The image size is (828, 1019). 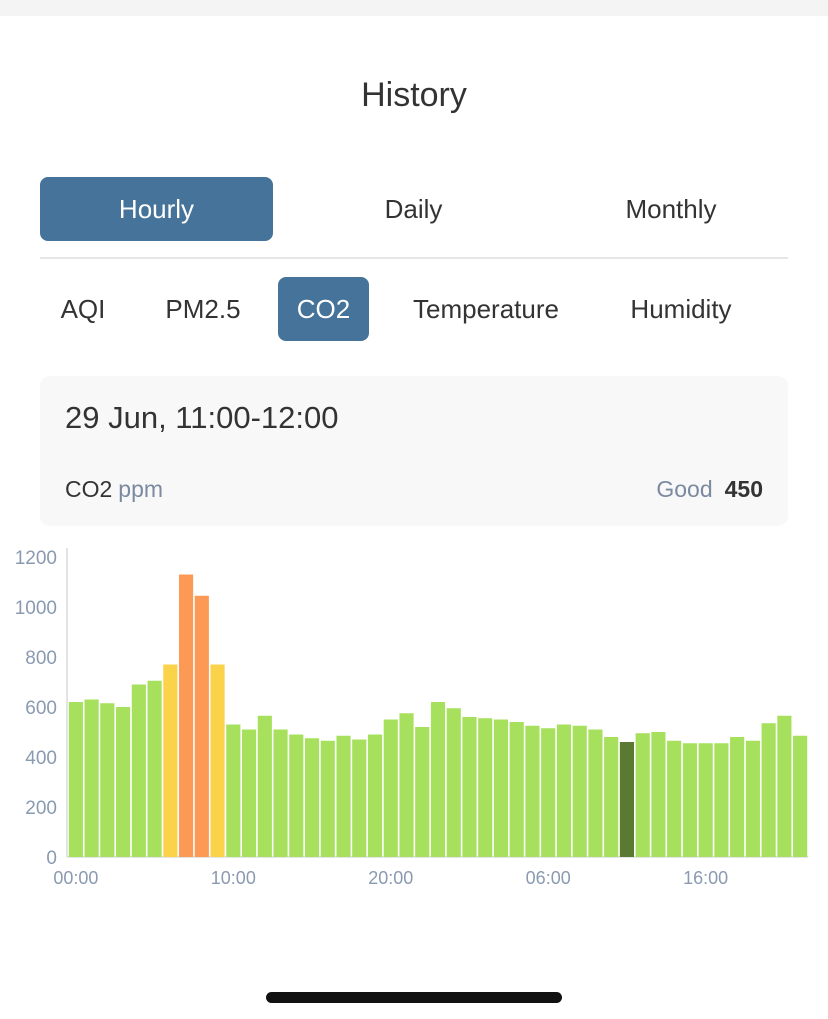 I want to click on period-tabs: Hourly Daily Monthly, so click(x=414, y=209).